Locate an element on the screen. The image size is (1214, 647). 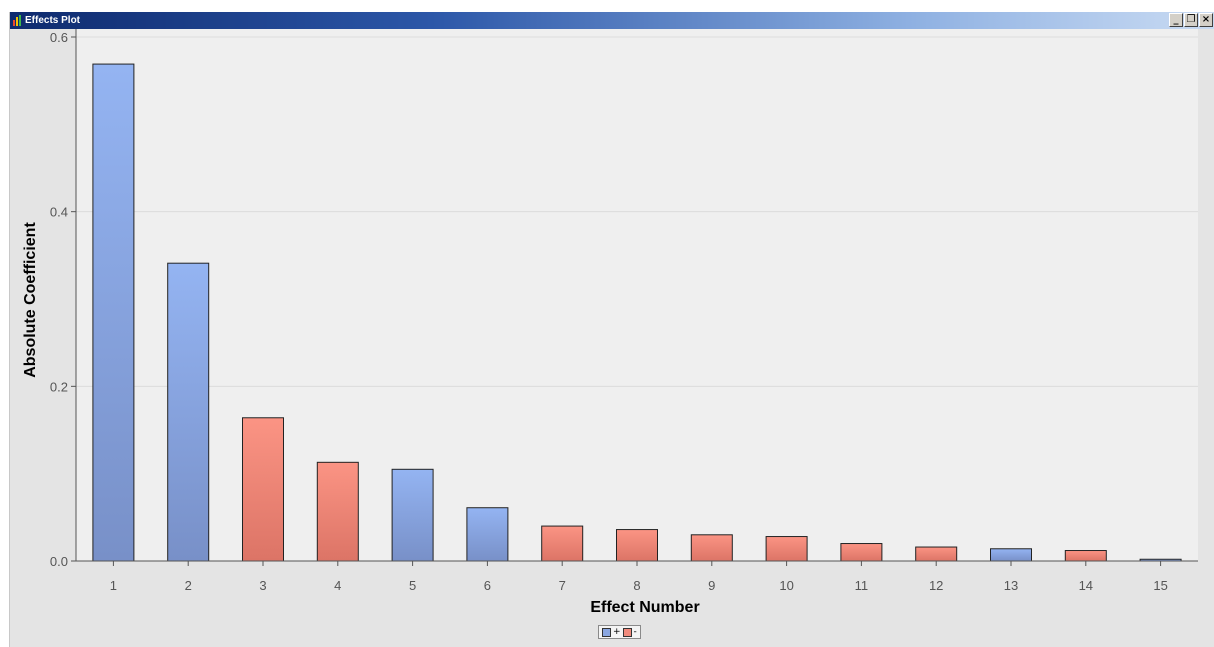
y-tick-label: 0.2 is located at coordinates (59, 386).